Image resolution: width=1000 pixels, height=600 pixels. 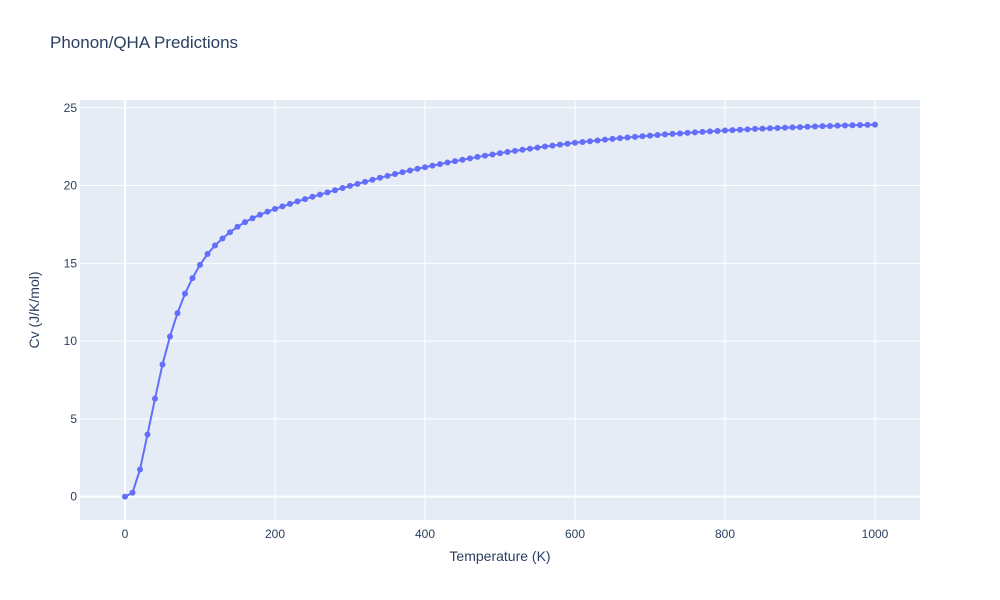 I want to click on y-tick-label: 10, so click(x=71, y=341).